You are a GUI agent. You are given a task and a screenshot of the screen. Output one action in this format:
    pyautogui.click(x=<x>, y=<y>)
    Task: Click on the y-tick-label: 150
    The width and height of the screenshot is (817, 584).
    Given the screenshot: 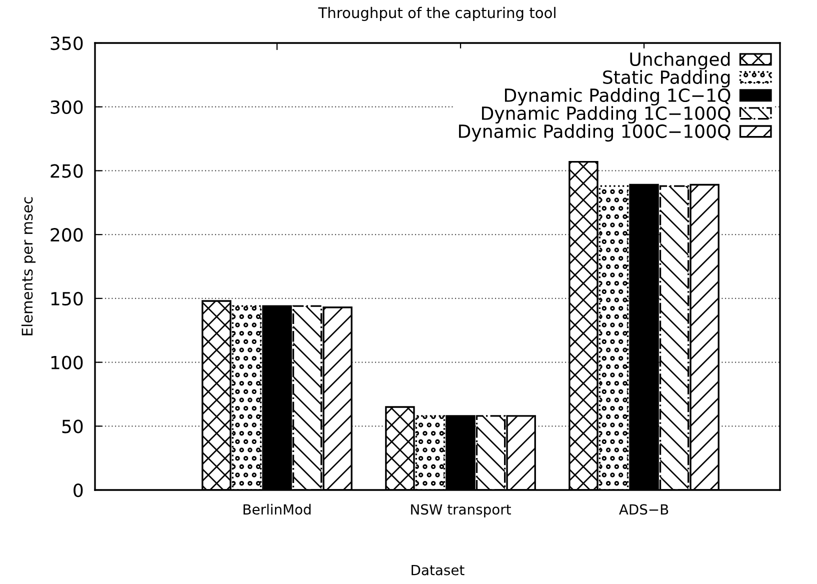 What is the action you would take?
    pyautogui.click(x=67, y=299)
    